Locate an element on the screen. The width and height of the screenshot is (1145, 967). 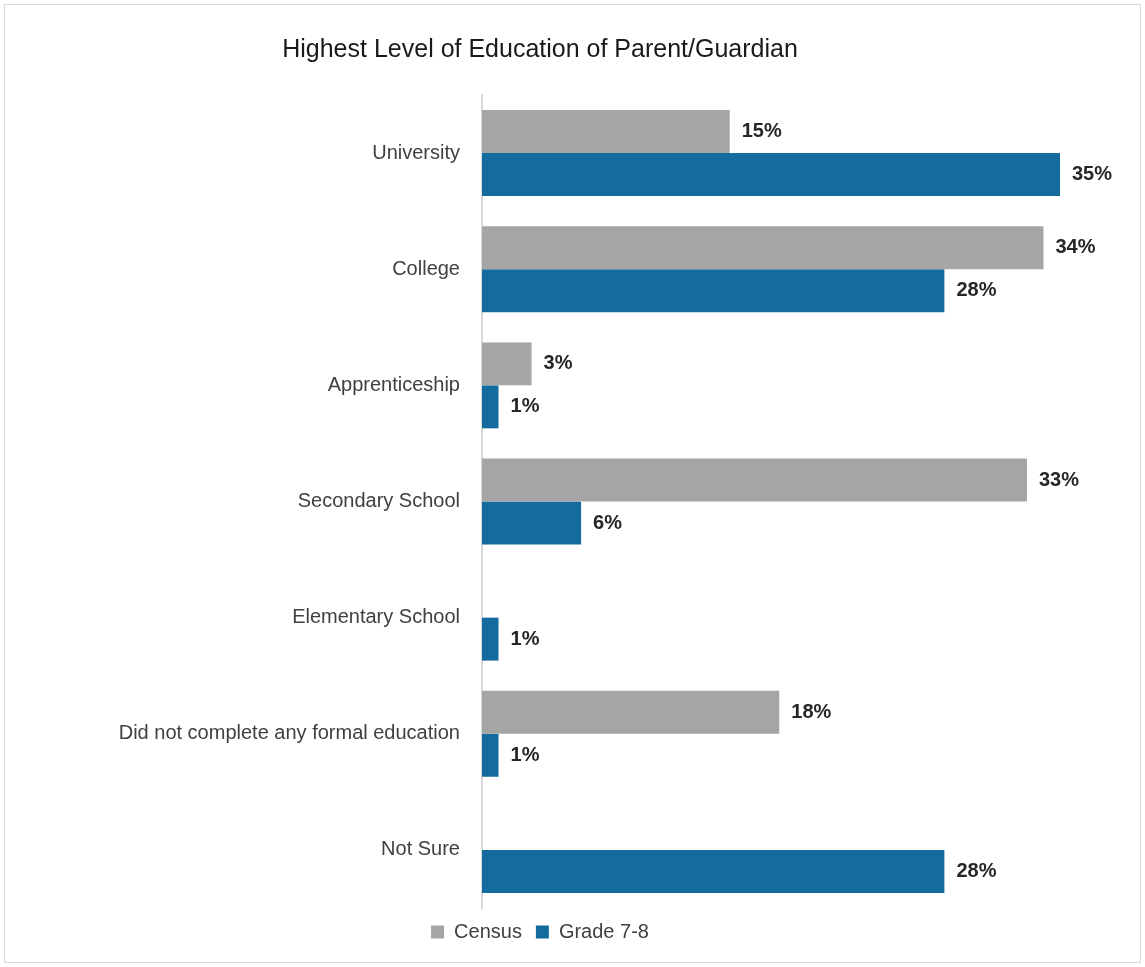
data-label: 35% is located at coordinates (1092, 173).